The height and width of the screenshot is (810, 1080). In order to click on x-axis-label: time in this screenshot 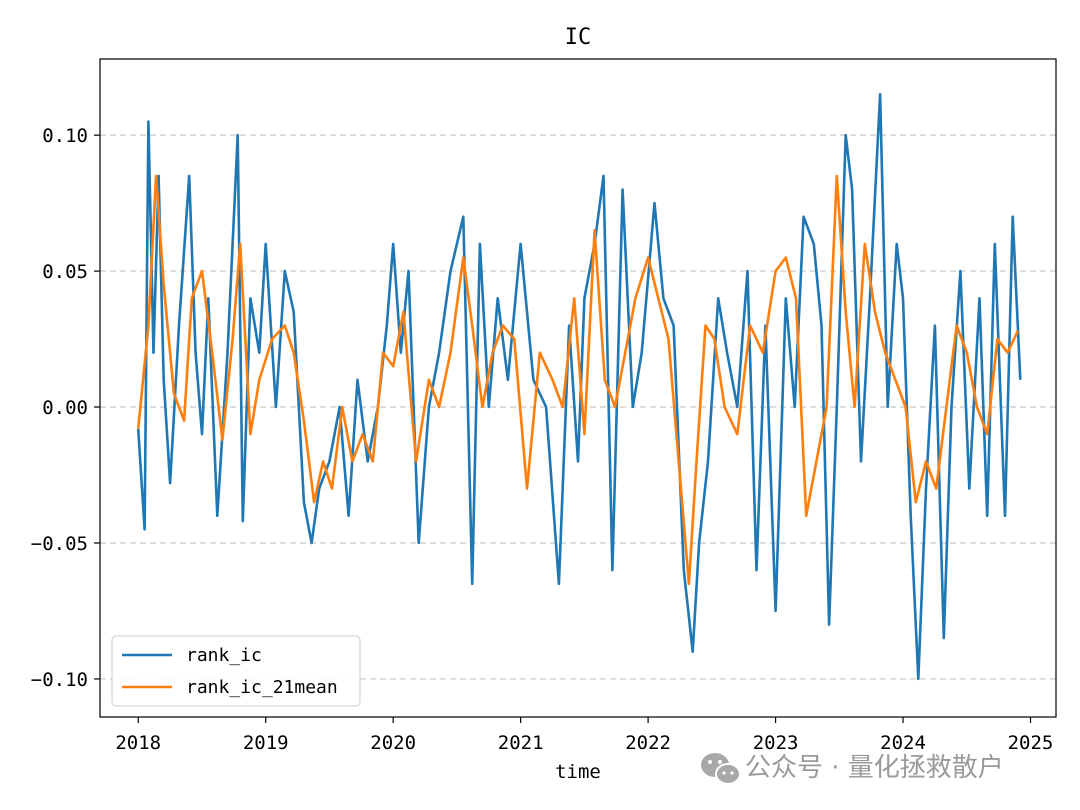, I will do `click(578, 772)`.